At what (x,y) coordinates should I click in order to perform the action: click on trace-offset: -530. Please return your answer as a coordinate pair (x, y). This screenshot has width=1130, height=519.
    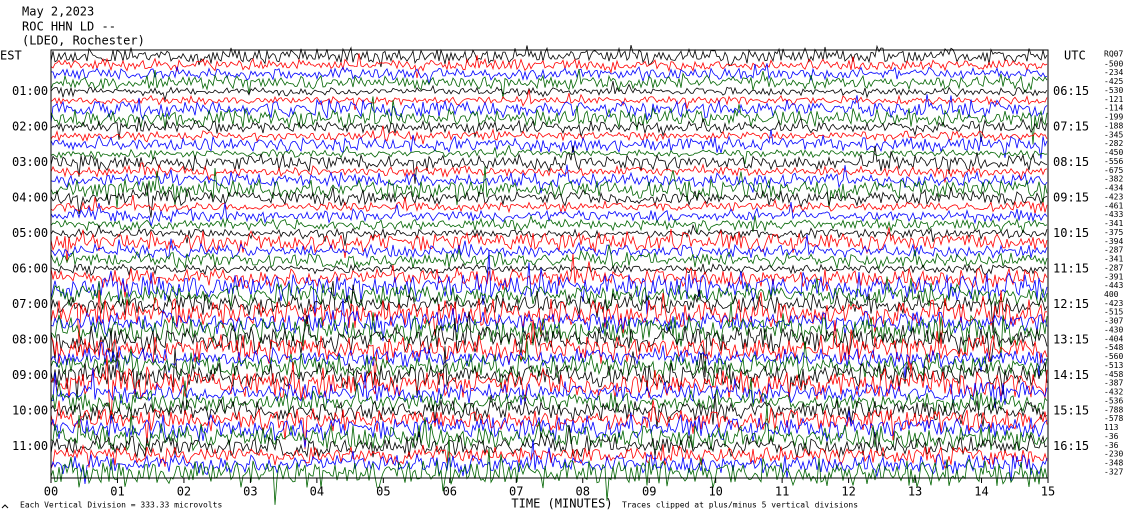
    Looking at the image, I should click on (1113, 90).